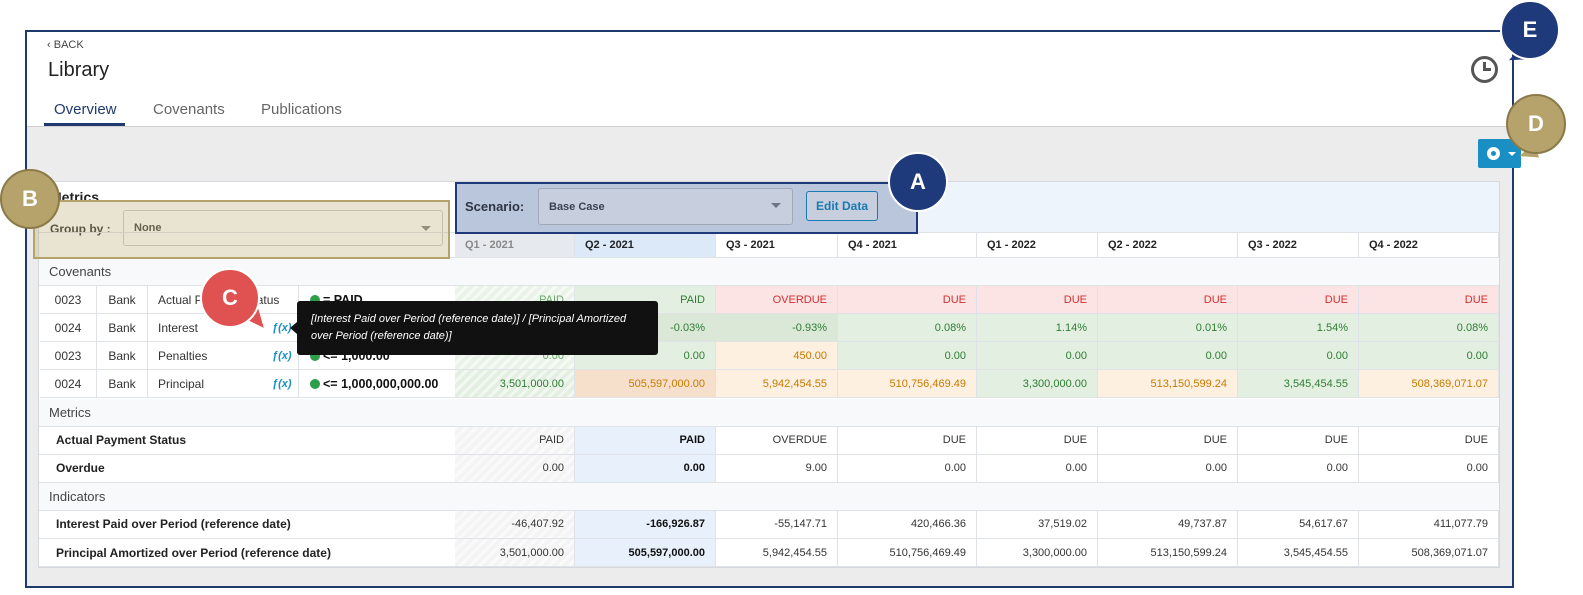 The width and height of the screenshot is (1583, 595). Describe the element at coordinates (777, 524) in the screenshot. I see `value-cell: -55,147.71` at that location.